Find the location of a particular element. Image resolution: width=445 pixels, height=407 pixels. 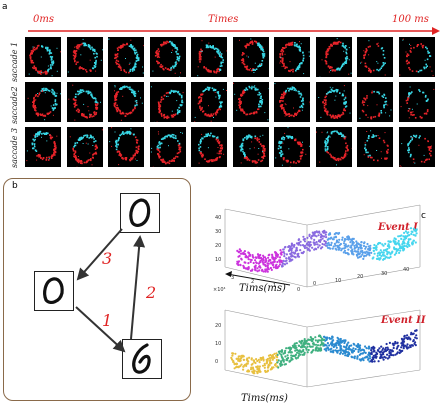

event-2-title: Event II is located at coordinates (403, 320).